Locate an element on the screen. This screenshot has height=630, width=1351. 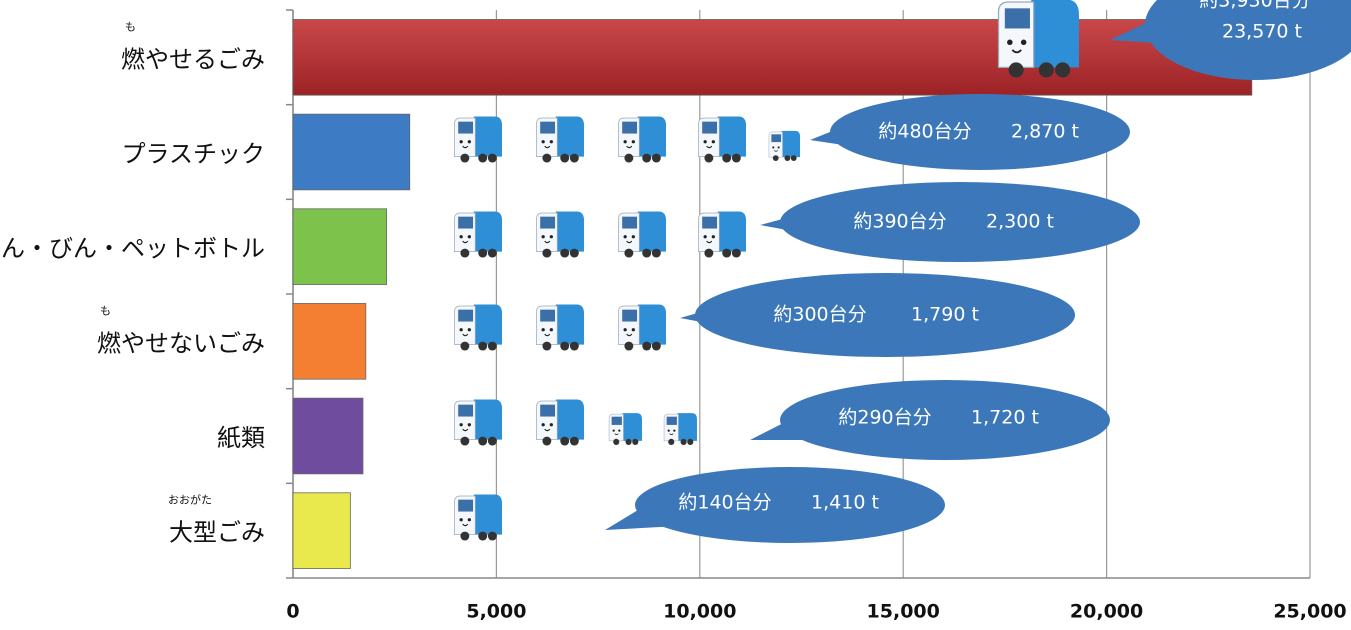
category-label: 燃やせないごみ is located at coordinates (181, 343).